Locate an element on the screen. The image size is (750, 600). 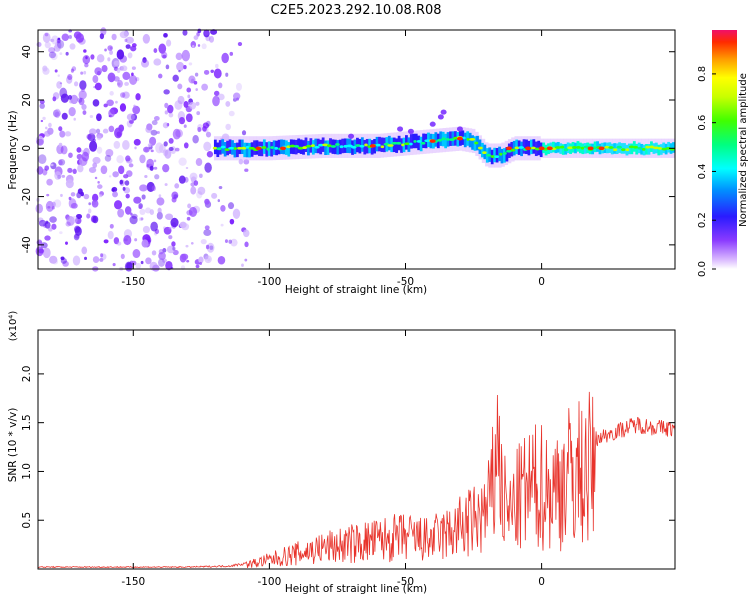
snr-xlabel: Height of straight line (km) is located at coordinates (356, 589).